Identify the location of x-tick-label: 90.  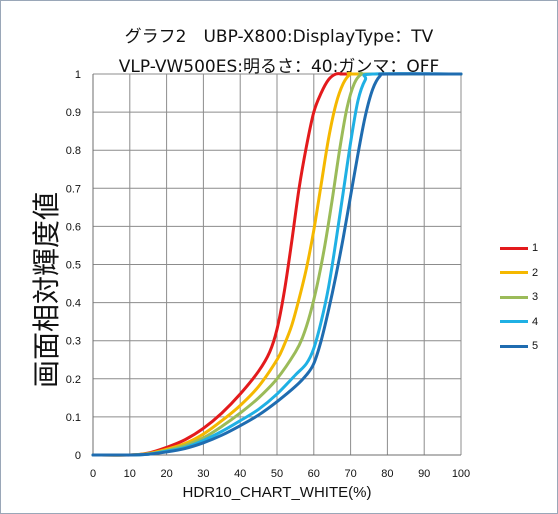
(424, 474).